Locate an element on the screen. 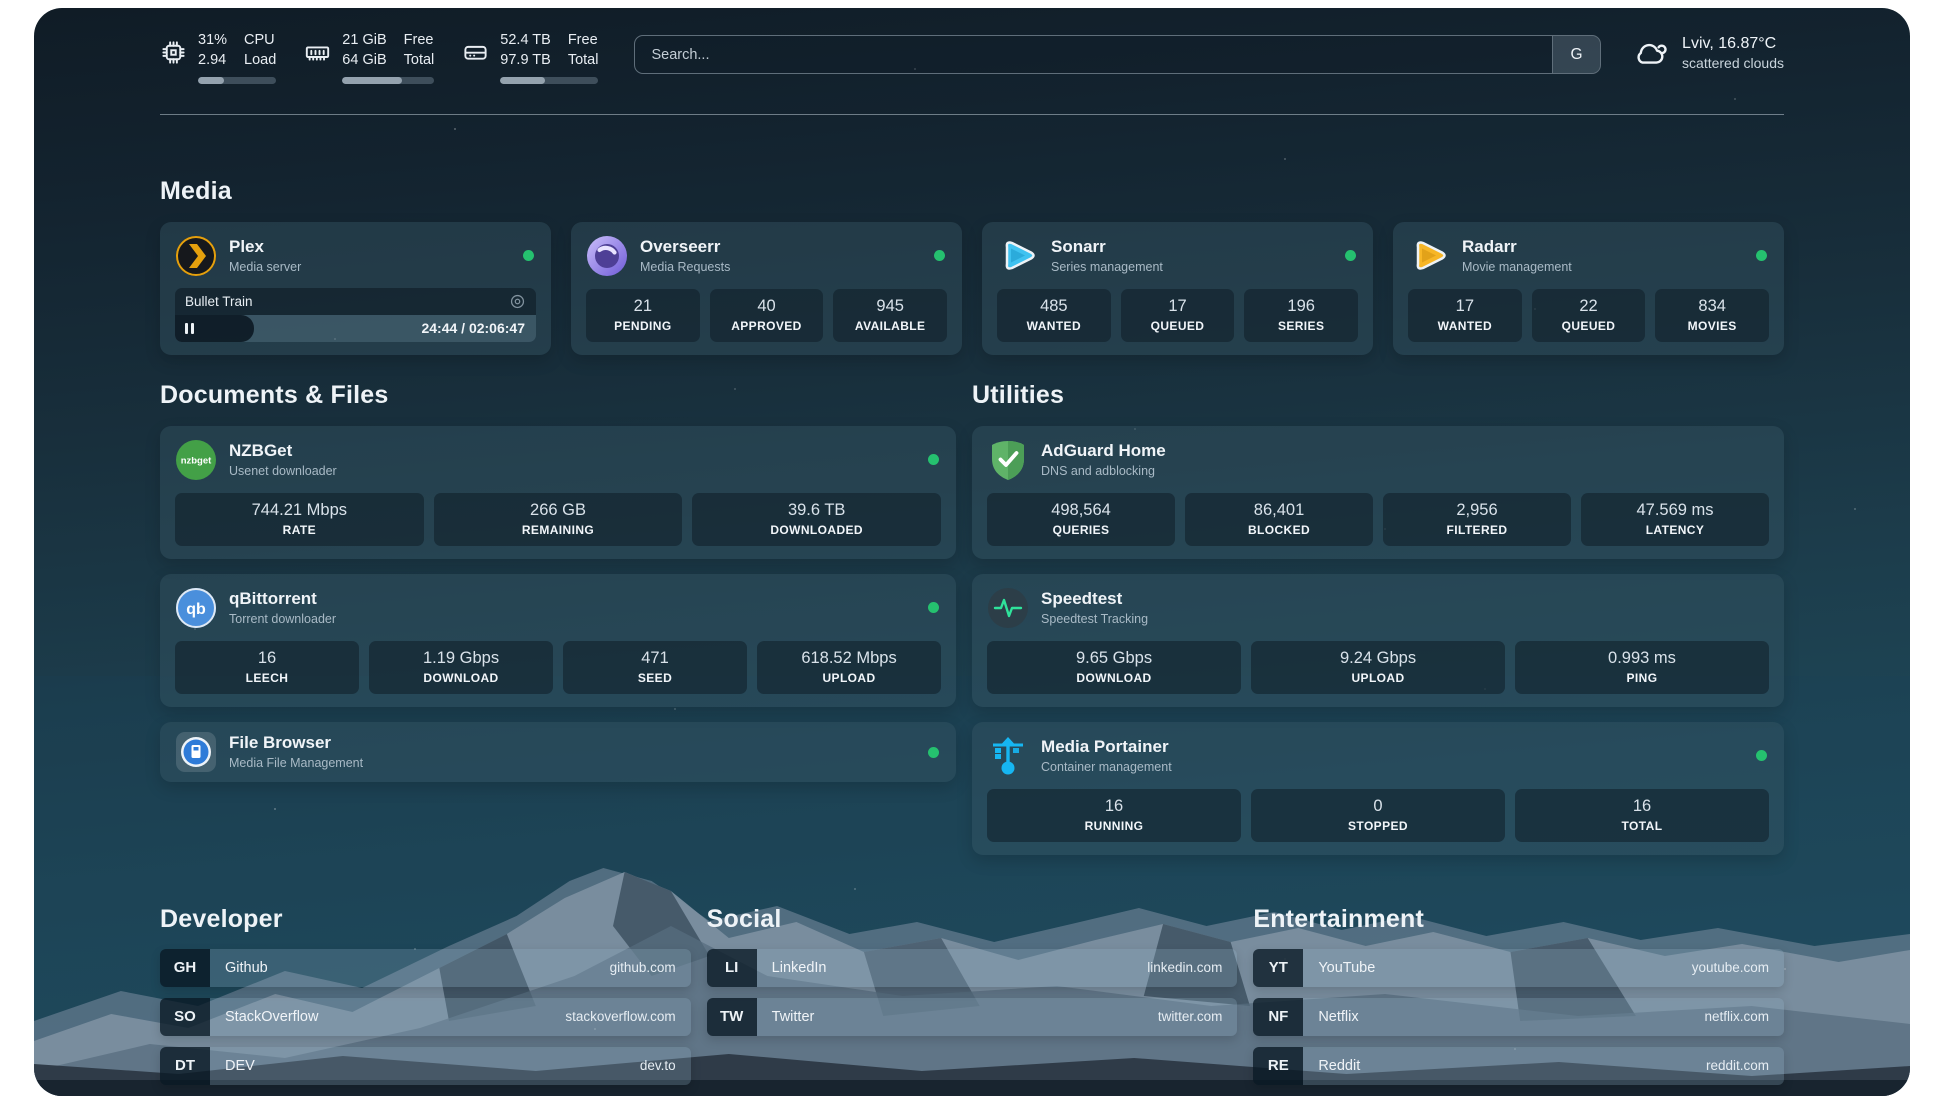 This screenshot has width=1944, height=1104. app-subtitle: Movie management is located at coordinates (1517, 267).